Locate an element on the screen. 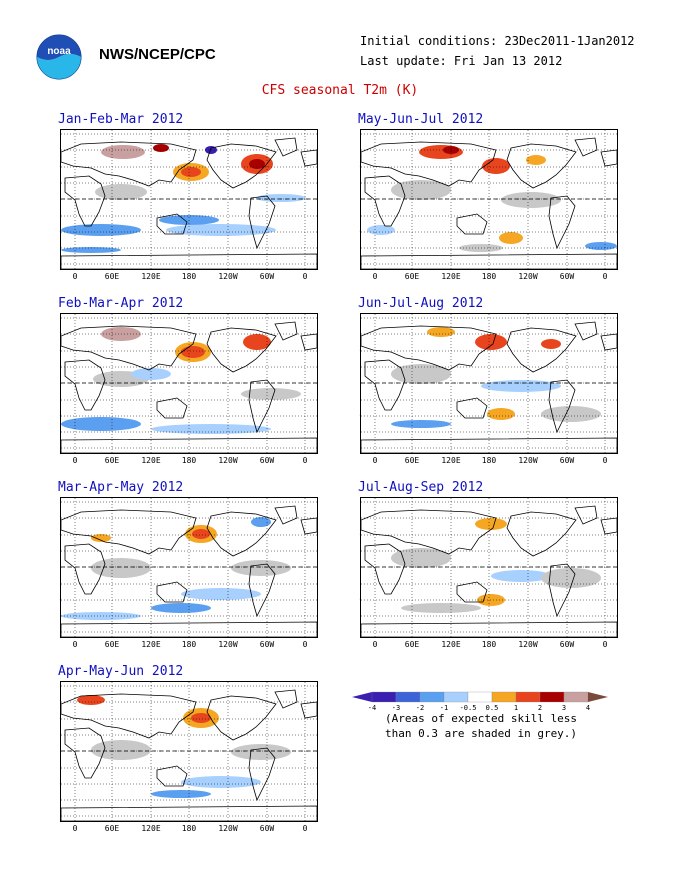 The height and width of the screenshot is (880, 680). color-legend: -4 -3 -2 -1 -0.5 0.5 1 2 3 4 is located at coordinates (492, 720).